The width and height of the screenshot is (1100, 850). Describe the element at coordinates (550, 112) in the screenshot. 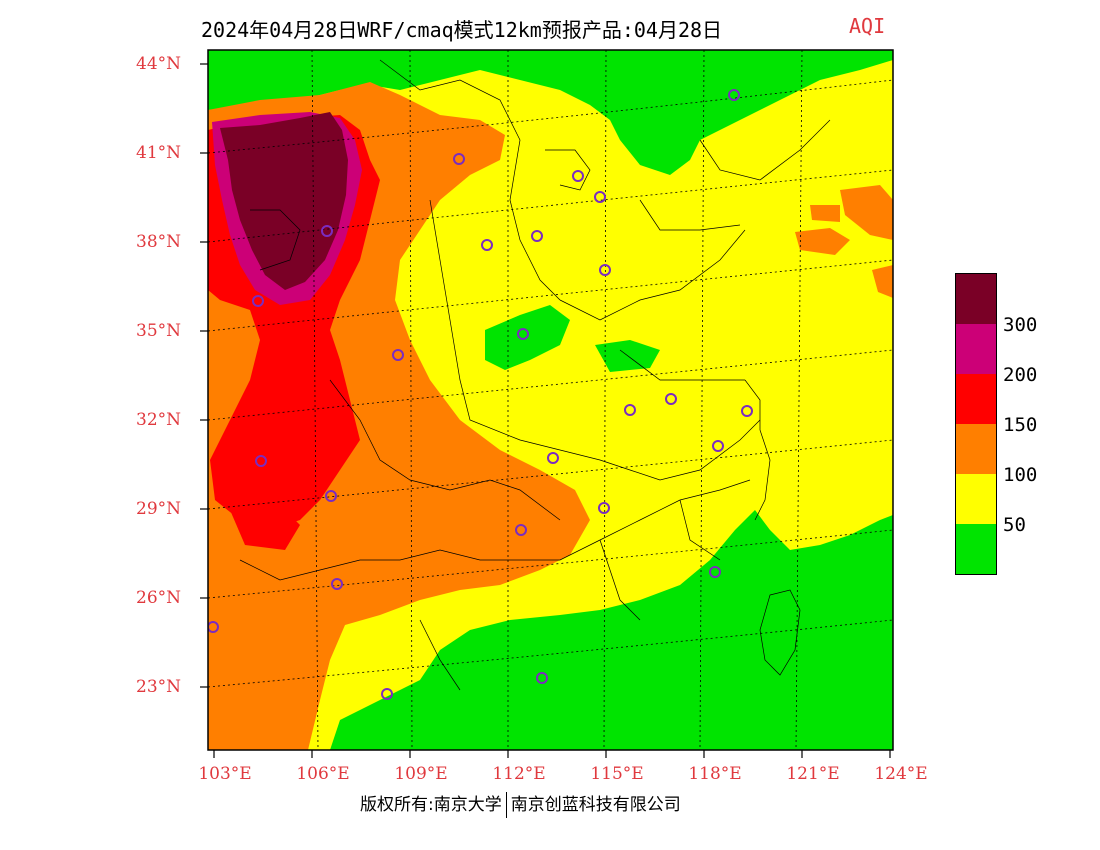

I see `aqi-zone-good-north` at that location.